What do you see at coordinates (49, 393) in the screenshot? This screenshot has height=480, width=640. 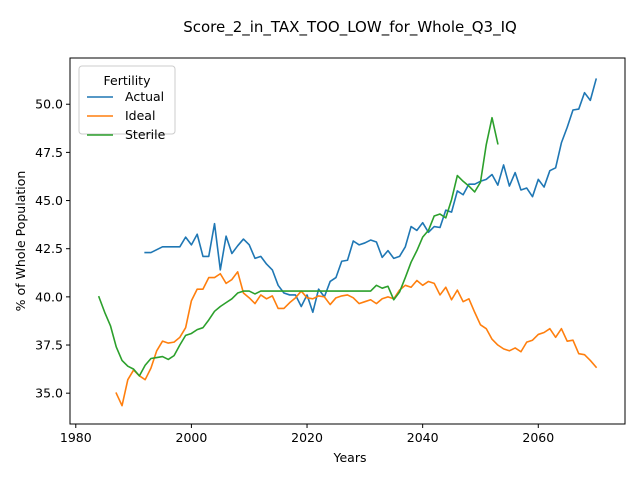 I see `y-tick-label: 35.0` at bounding box center [49, 393].